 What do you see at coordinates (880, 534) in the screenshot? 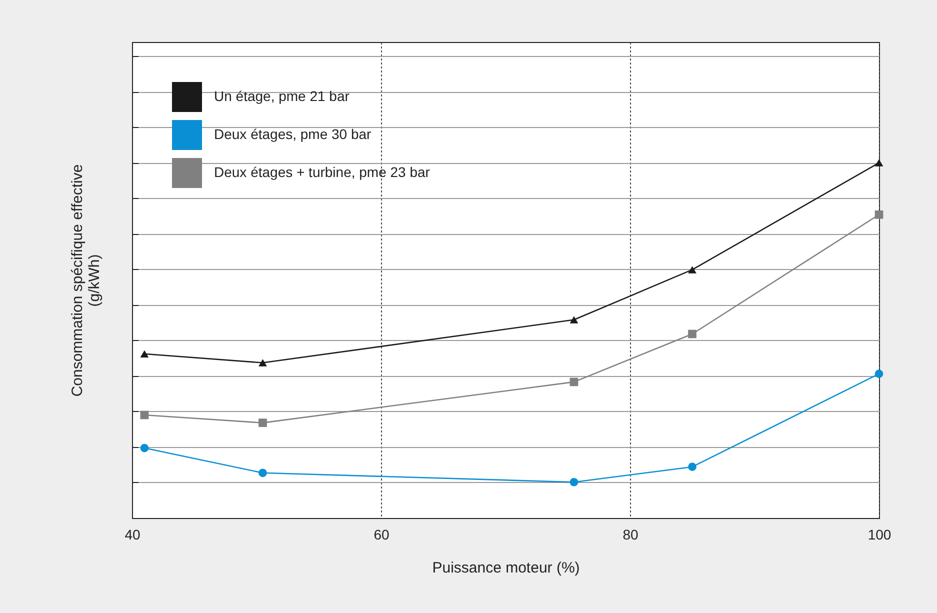
I see `x-tick-label: 100` at bounding box center [880, 534].